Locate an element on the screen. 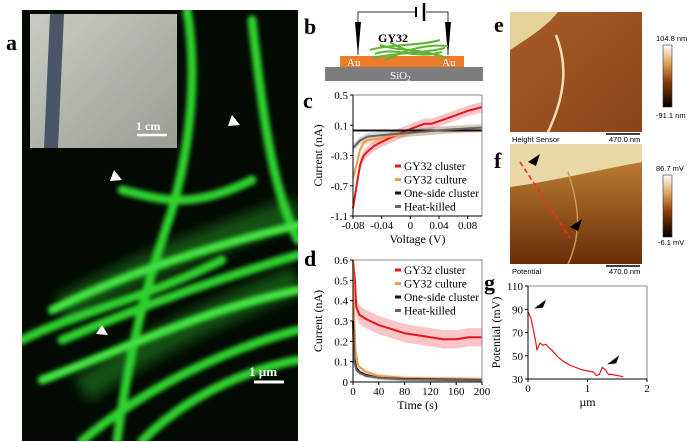 The width and height of the screenshot is (697, 442). image-caption: Potential is located at coordinates (527, 271).